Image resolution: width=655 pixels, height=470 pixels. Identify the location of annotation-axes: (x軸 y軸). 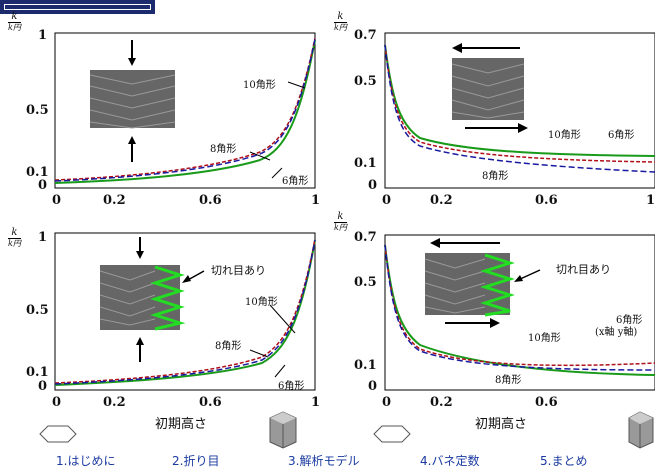
(616, 332).